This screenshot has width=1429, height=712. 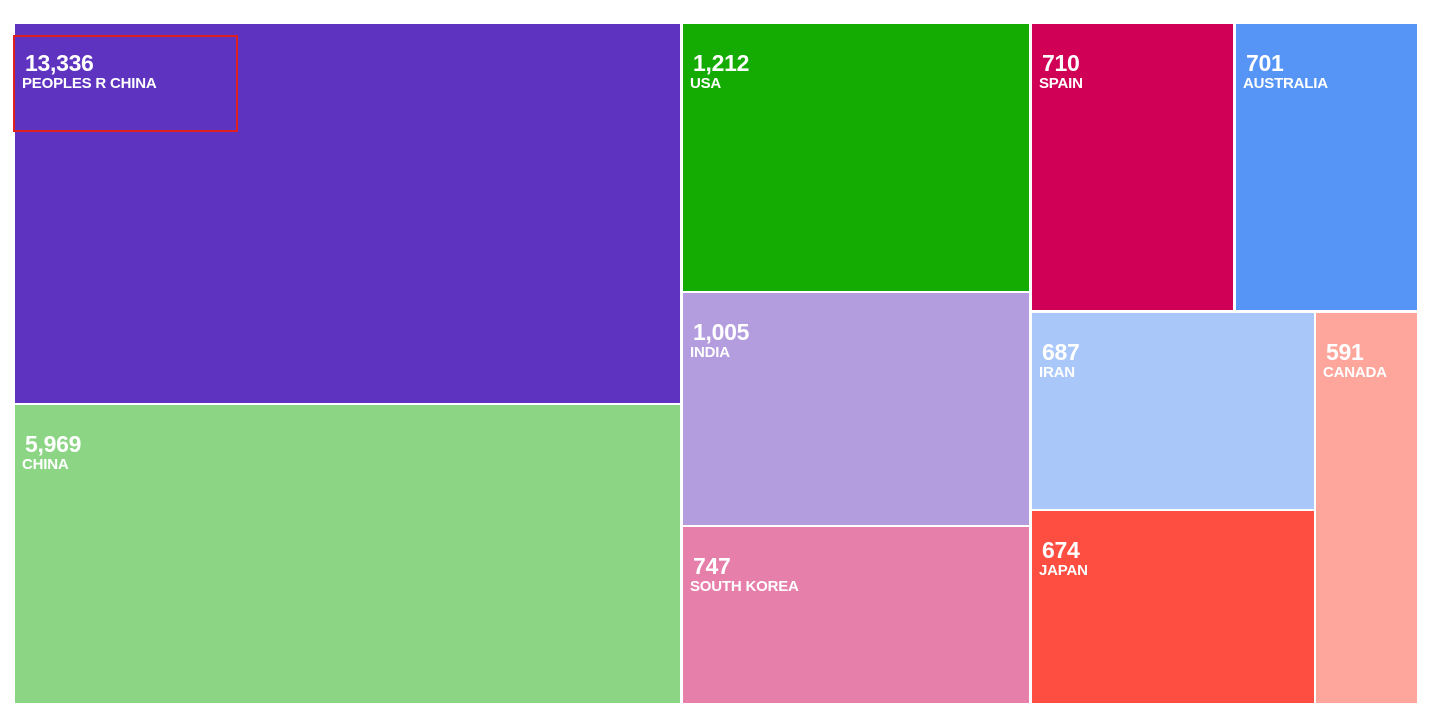 What do you see at coordinates (1061, 63) in the screenshot?
I see `tile-value: 710` at bounding box center [1061, 63].